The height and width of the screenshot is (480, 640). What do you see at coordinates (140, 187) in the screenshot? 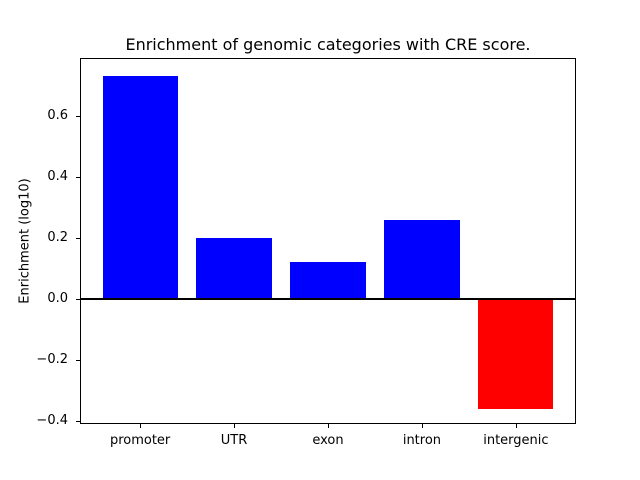
I see `bar-promoter` at bounding box center [140, 187].